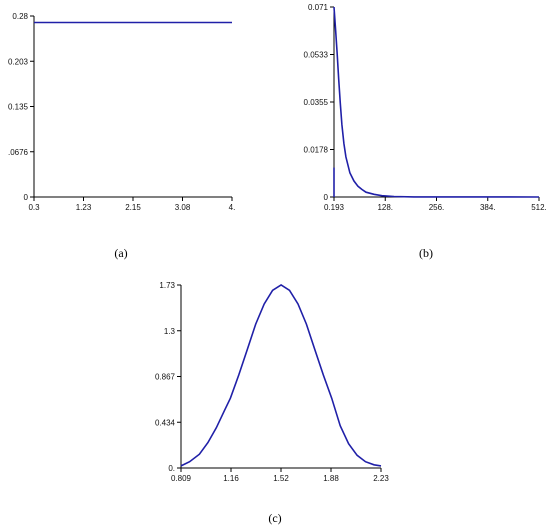  What do you see at coordinates (34, 207) in the screenshot?
I see `x-tick-label: 0.3` at bounding box center [34, 207].